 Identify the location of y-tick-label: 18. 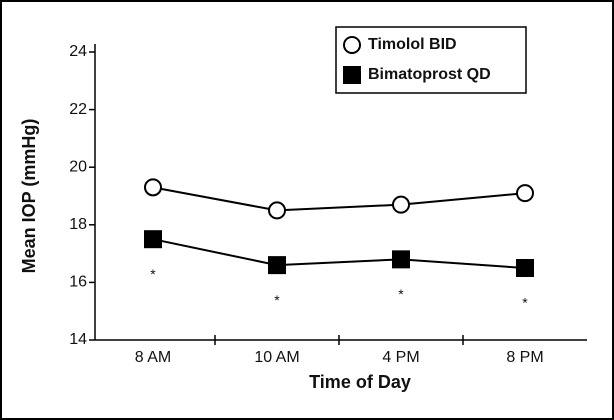
(78, 224).